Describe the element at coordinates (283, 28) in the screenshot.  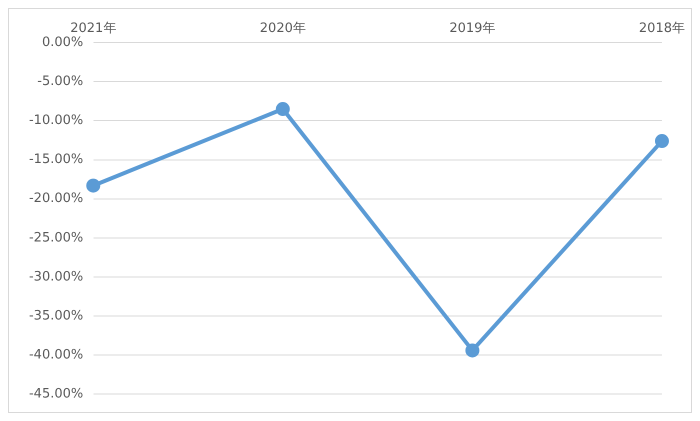
I see `x-tick-label: 2020年` at that location.